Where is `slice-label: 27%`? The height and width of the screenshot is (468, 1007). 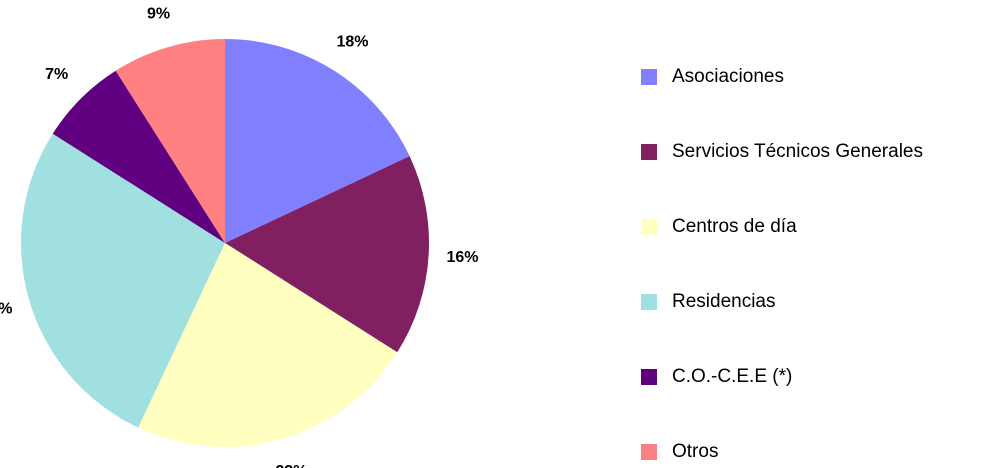 slice-label: 27% is located at coordinates (6, 309).